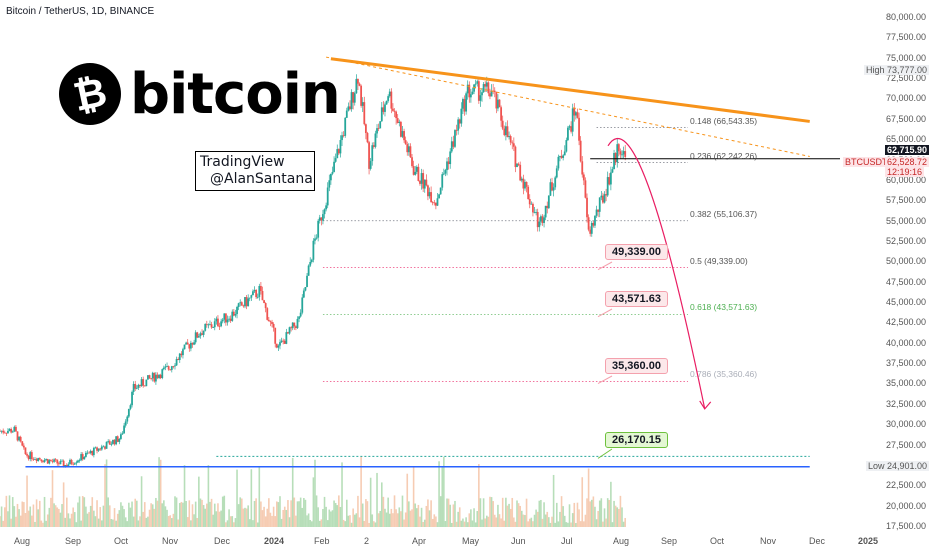  Describe the element at coordinates (905, 57) in the screenshot. I see `price-tick: 75,000.00` at that location.